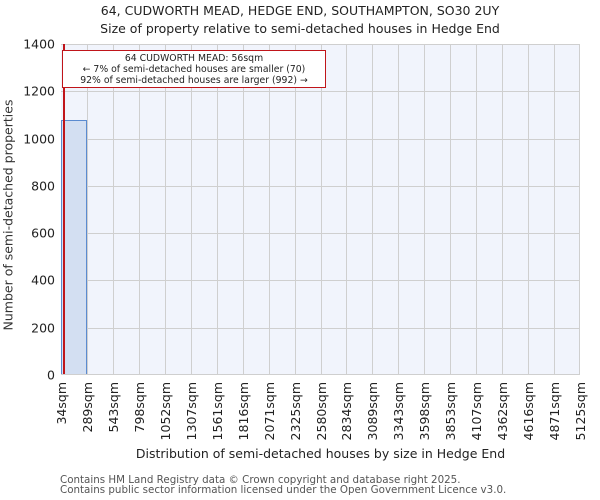  I want to click on x-tick-label: 3343sqm, so click(399, 411).